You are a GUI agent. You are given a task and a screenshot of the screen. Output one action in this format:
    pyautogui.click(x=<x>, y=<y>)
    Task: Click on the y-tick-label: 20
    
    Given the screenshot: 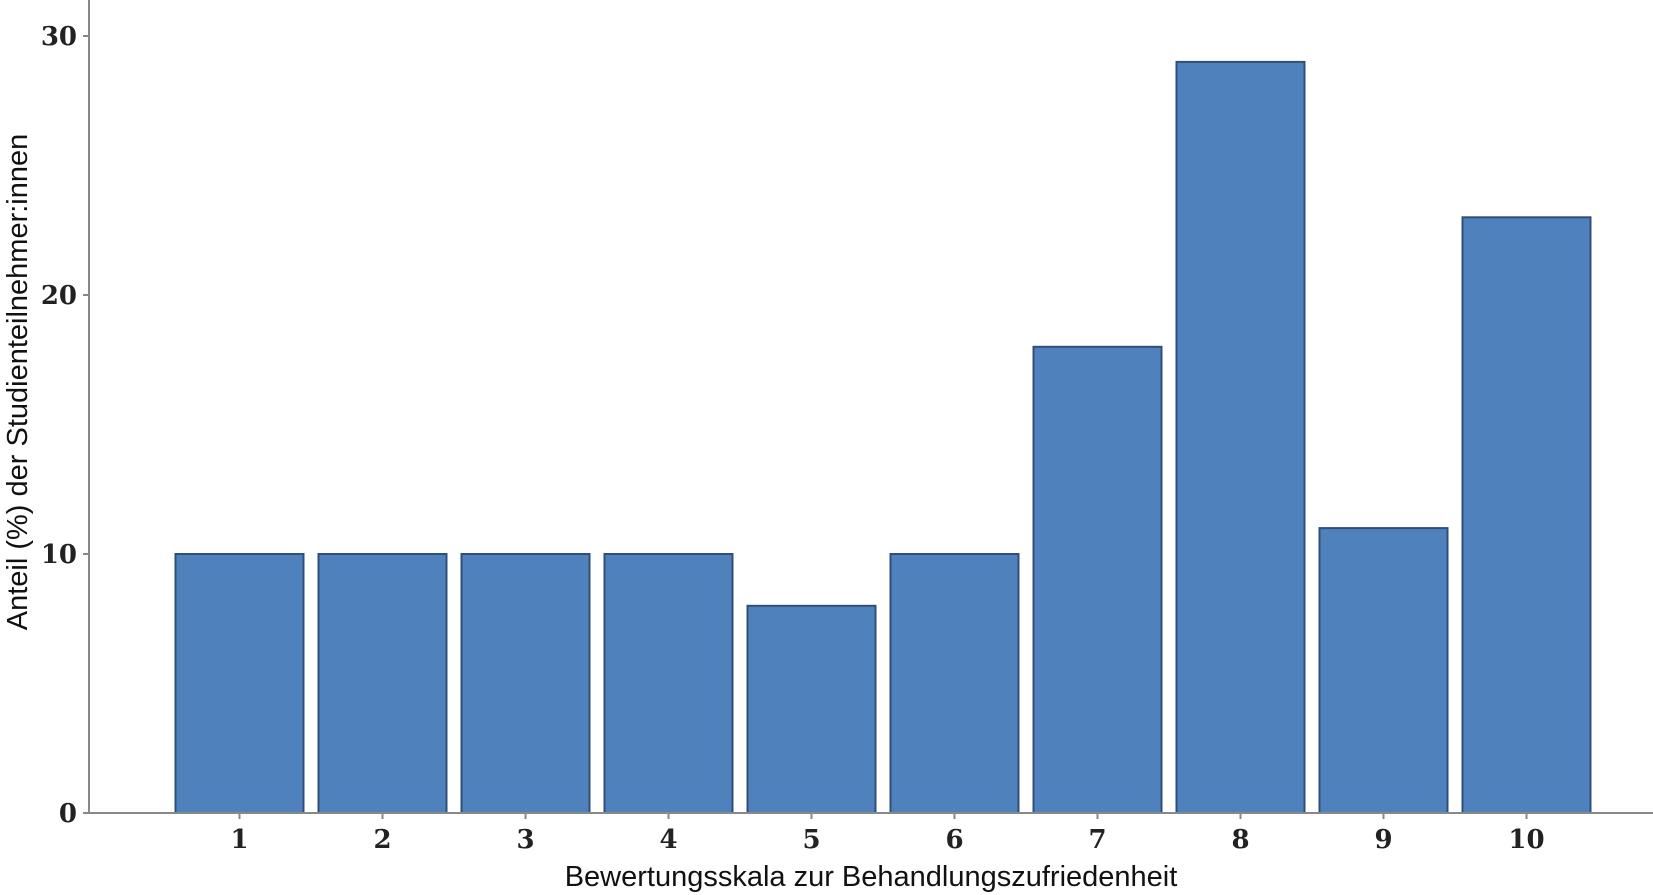 What is the action you would take?
    pyautogui.click(x=59, y=296)
    